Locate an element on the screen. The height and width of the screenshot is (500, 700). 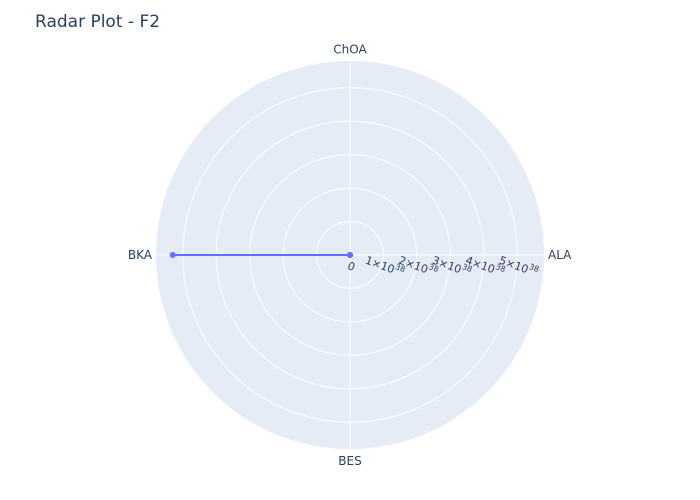
chart-title: Radar Plot - F2 is located at coordinates (98, 22).